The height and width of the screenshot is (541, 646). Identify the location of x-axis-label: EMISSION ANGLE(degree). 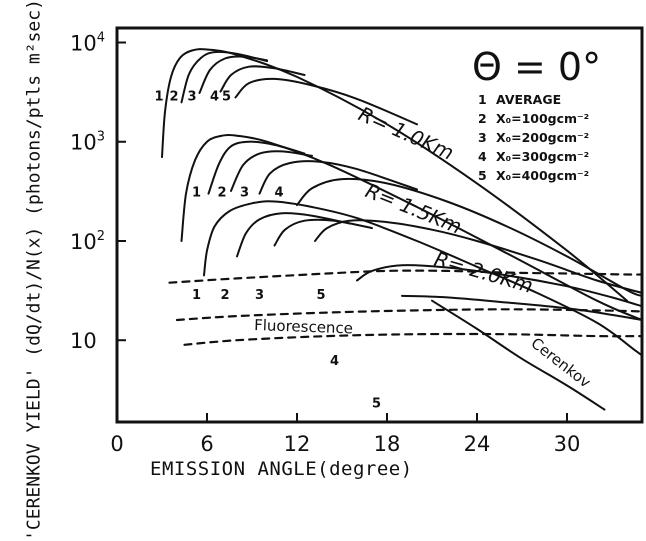
(281, 469).